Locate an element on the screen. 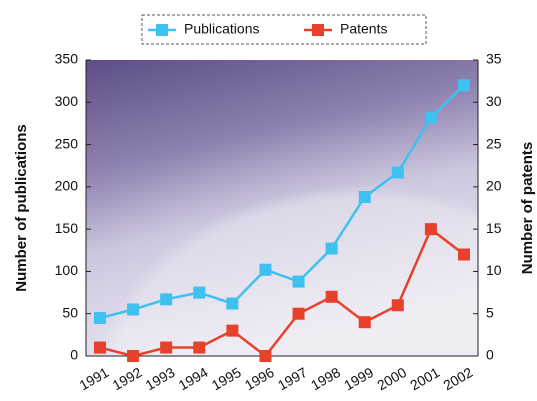 This screenshot has width=537, height=401. y-tick-label: 350 is located at coordinates (67, 59).